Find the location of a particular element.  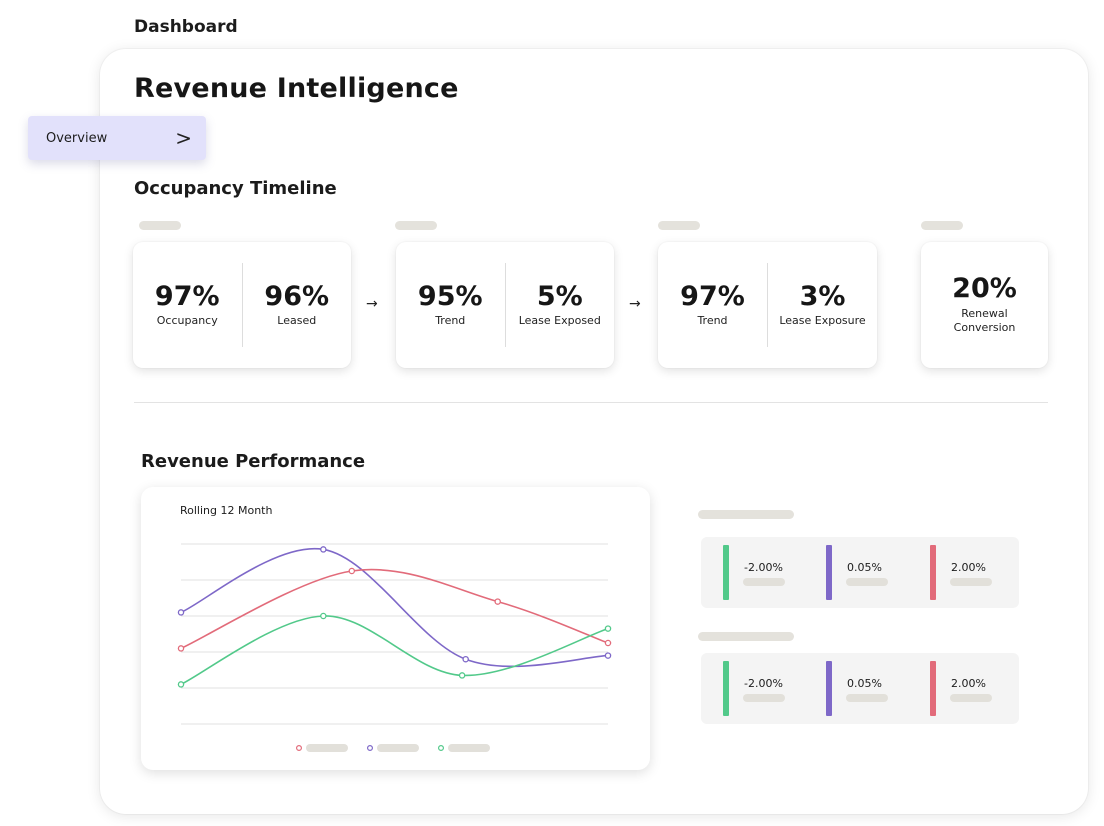

stat-card: 97% Trend 3% Lease Exposure is located at coordinates (767, 305).